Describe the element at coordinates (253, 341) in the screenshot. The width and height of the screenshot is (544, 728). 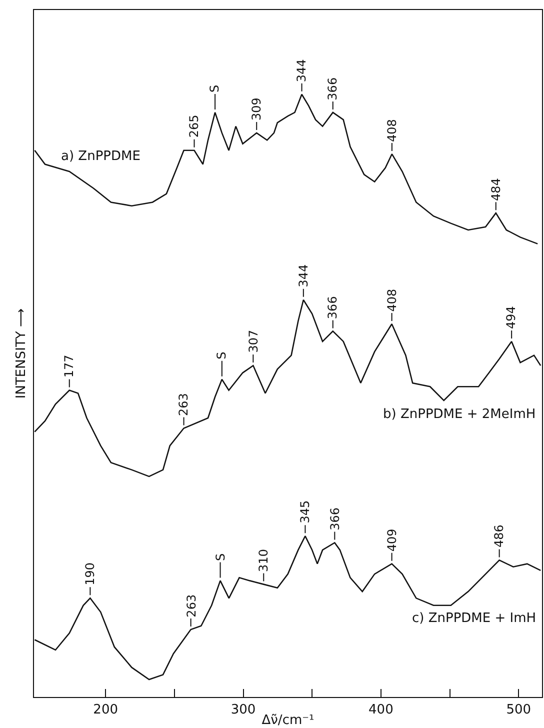
I see `annotation: 307` at that location.